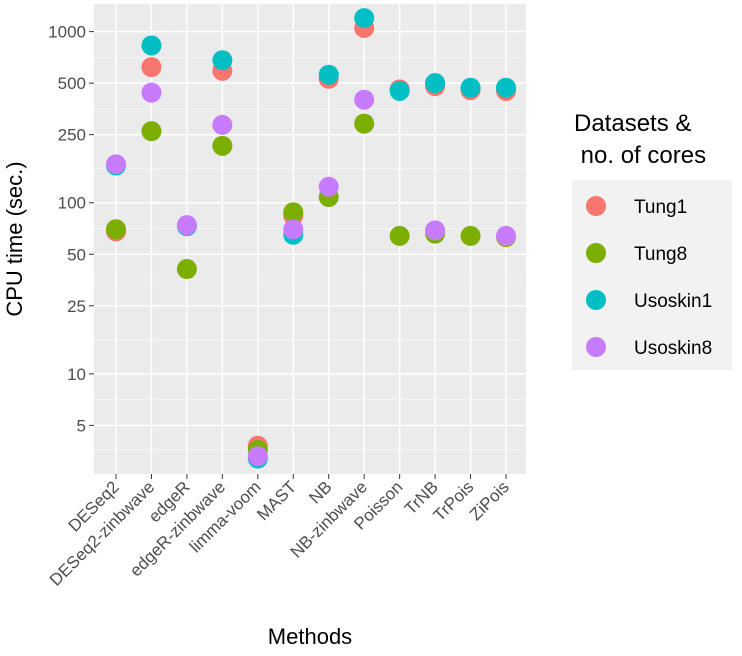 The image size is (742, 656). Describe the element at coordinates (673, 348) in the screenshot. I see `legend-label-usoskin8: Usoskin8` at that location.